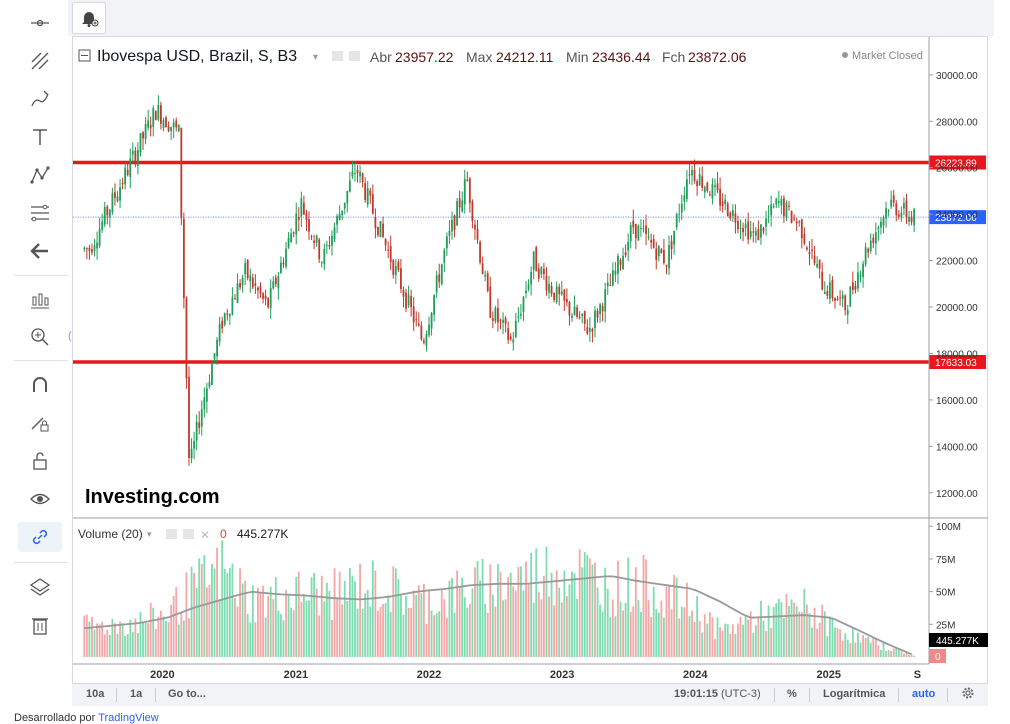 The image size is (1010, 724). What do you see at coordinates (531, 18) in the screenshot?
I see `top-strip` at bounding box center [531, 18].